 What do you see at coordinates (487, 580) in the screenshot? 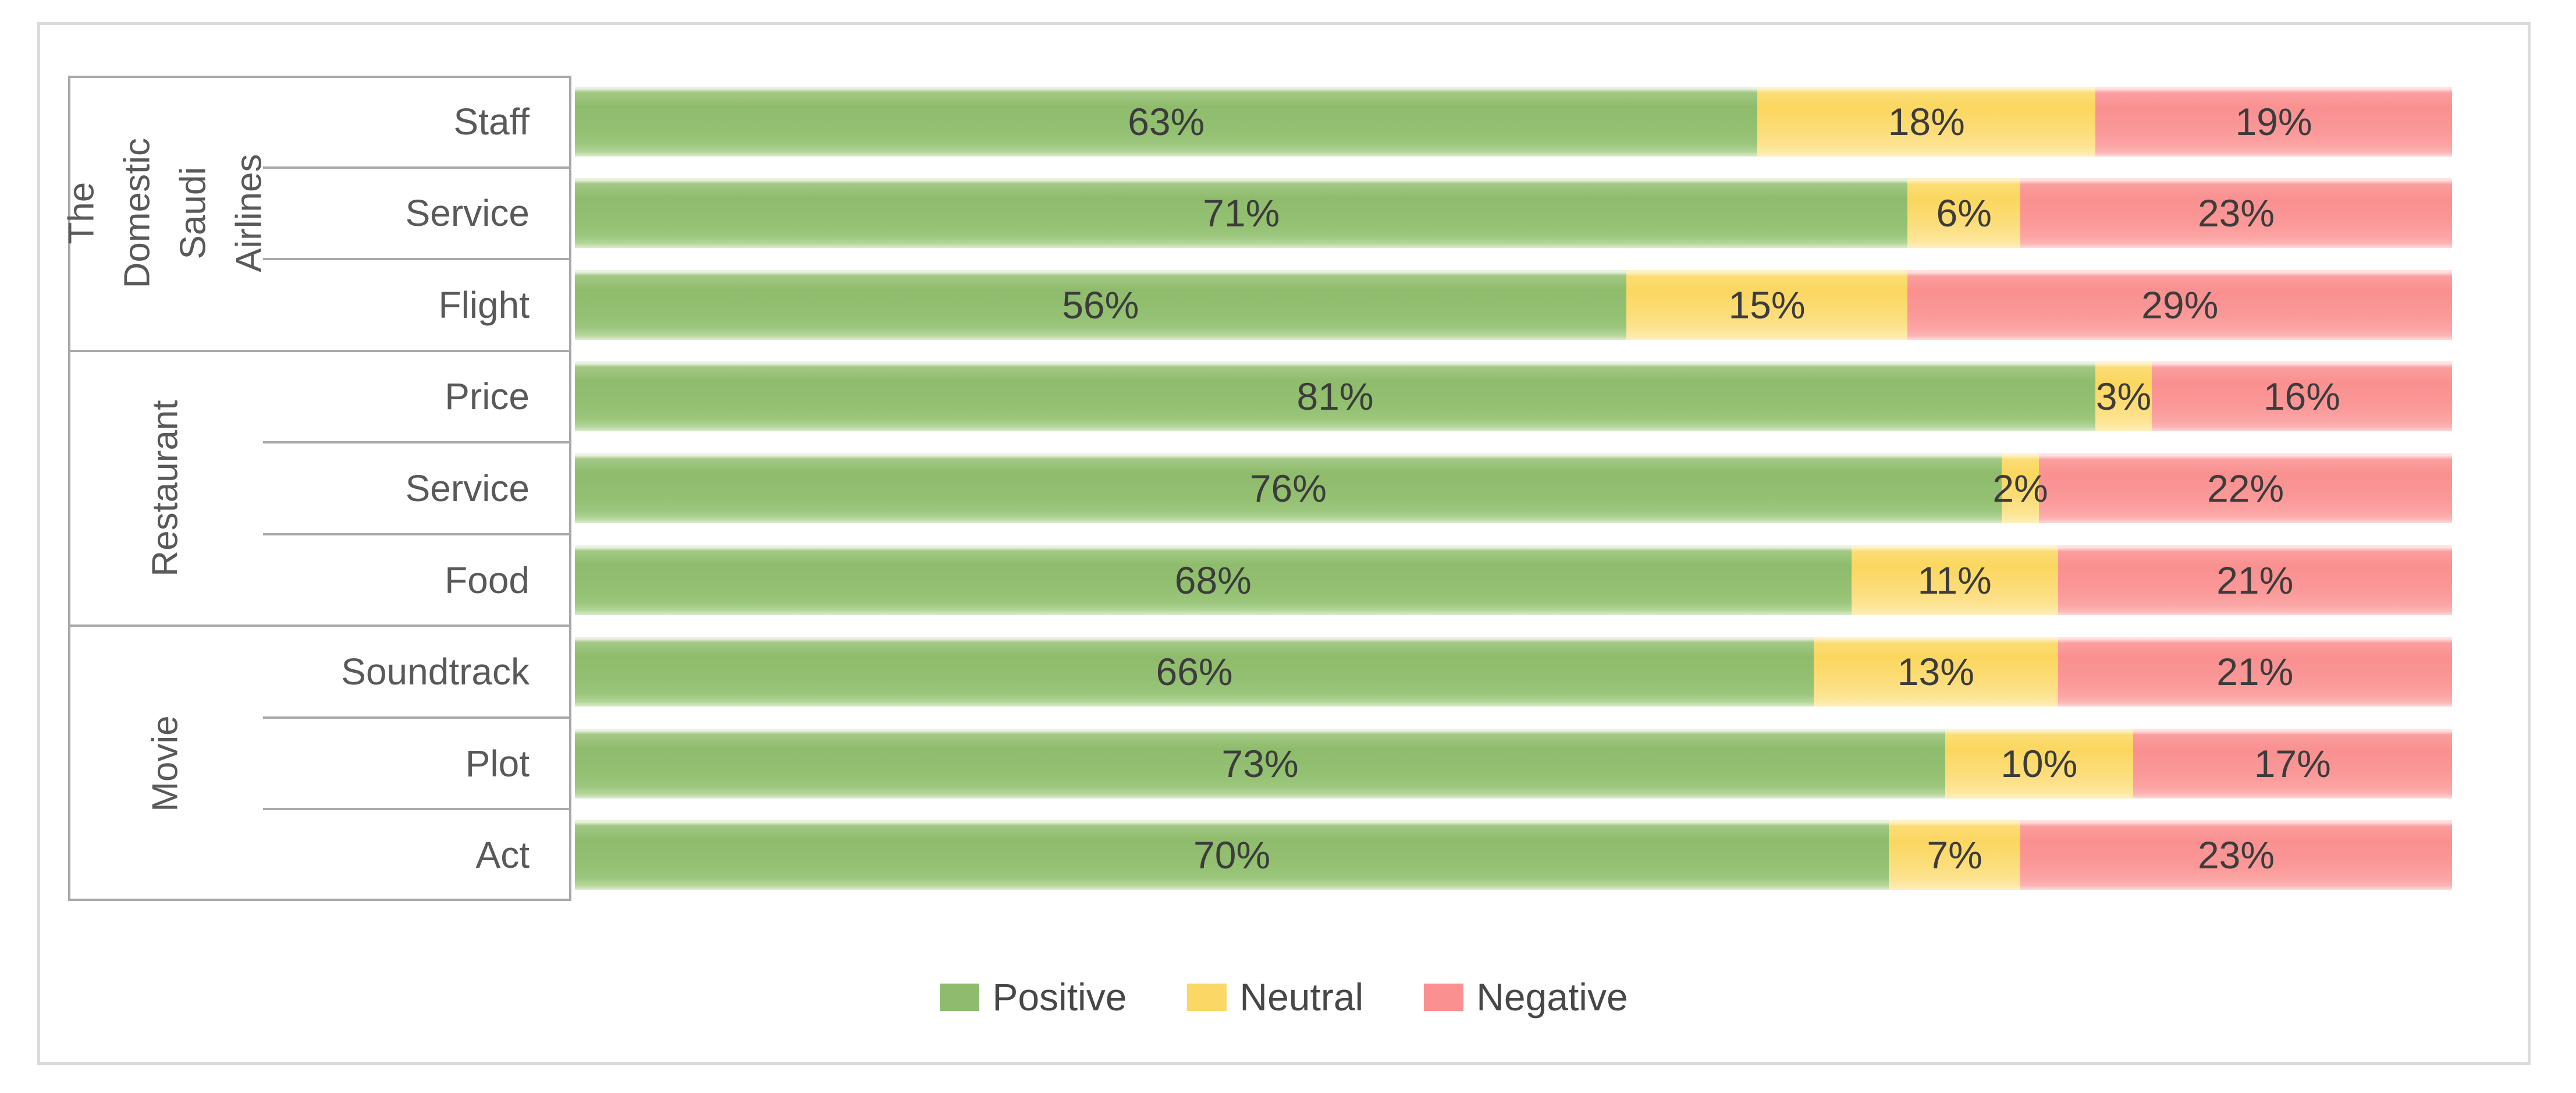
I see `item-axis-label: Food` at bounding box center [487, 580].